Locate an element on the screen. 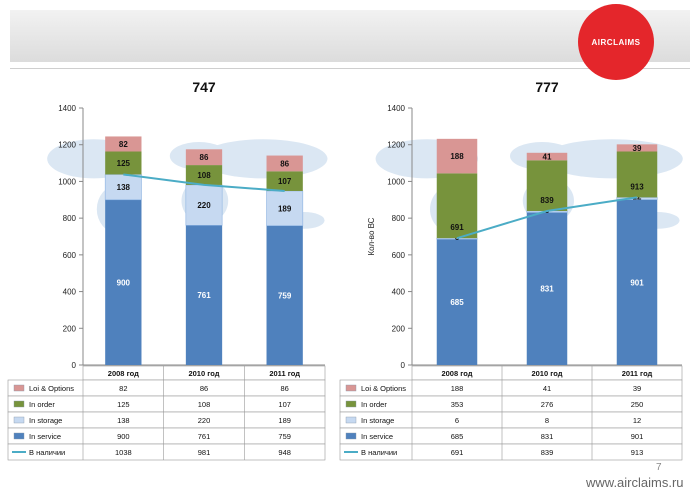 The height and width of the screenshot is (490, 700). bar-label-storage: 189 is located at coordinates (285, 208).